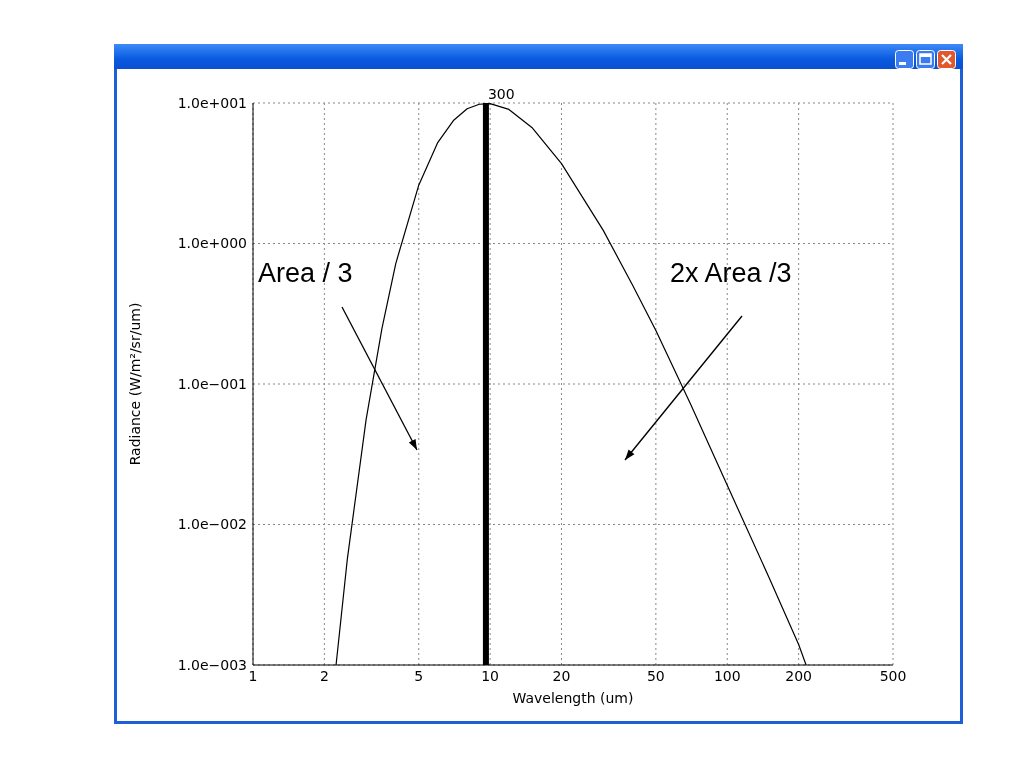 This screenshot has height=768, width=1024. Describe the element at coordinates (727, 675) in the screenshot. I see `x-tick-label: 100` at that location.